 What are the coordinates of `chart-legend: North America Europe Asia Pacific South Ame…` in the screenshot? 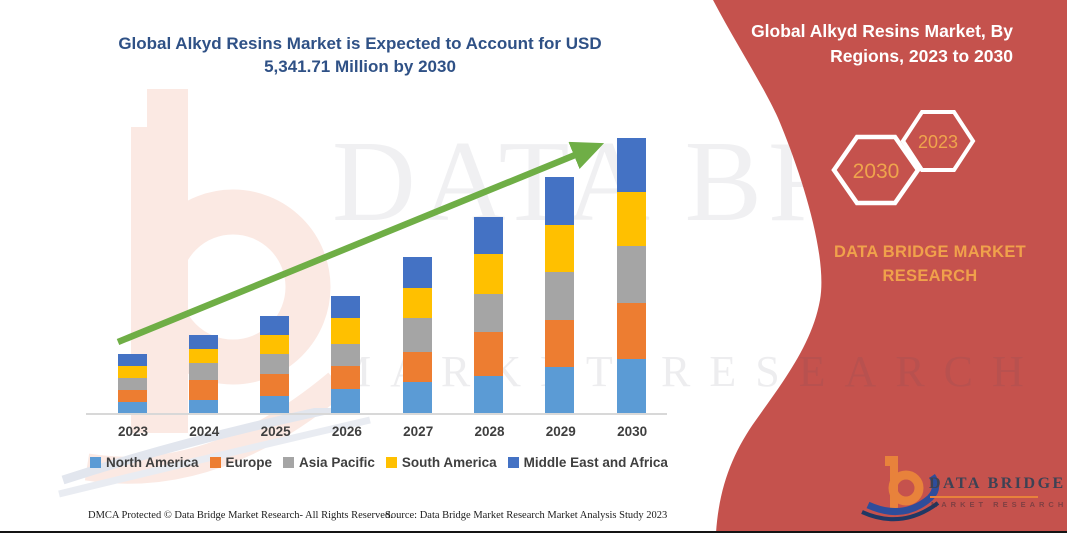 It's located at (379, 462).